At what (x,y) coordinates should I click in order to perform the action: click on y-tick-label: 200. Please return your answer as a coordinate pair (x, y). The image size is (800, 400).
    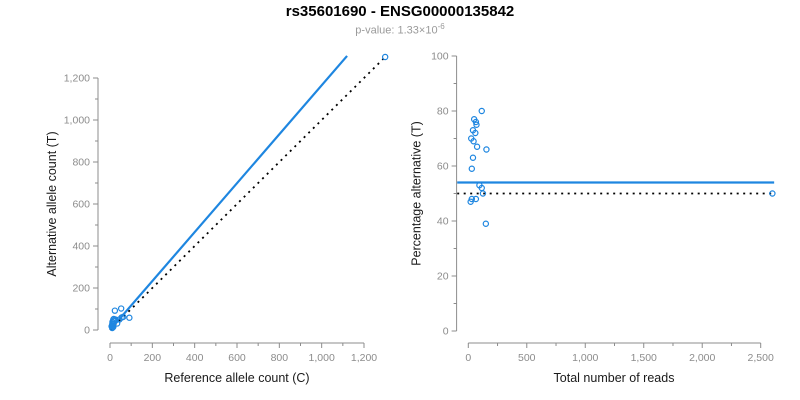
    Looking at the image, I should click on (81, 289).